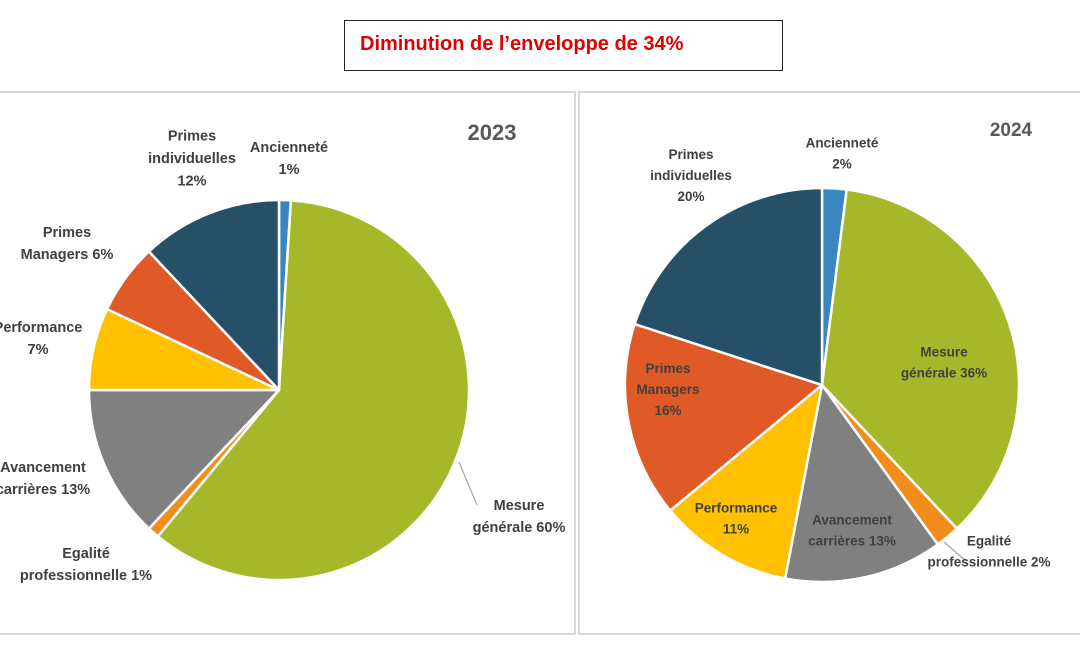  Describe the element at coordinates (468, 483) in the screenshot. I see `leader-line-mesure-generale-2023` at that location.